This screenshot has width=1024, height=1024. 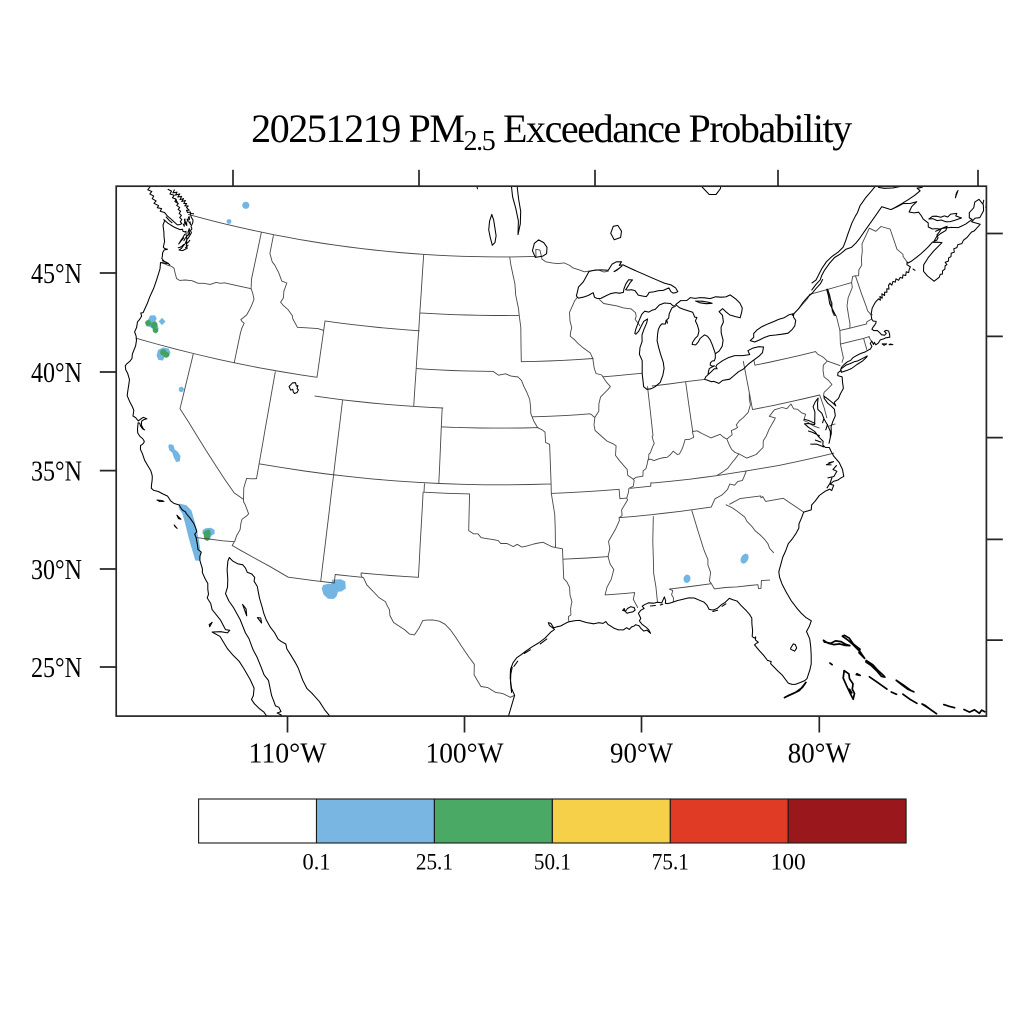 I want to click on svg-text: 0.1, so click(x=317, y=862).